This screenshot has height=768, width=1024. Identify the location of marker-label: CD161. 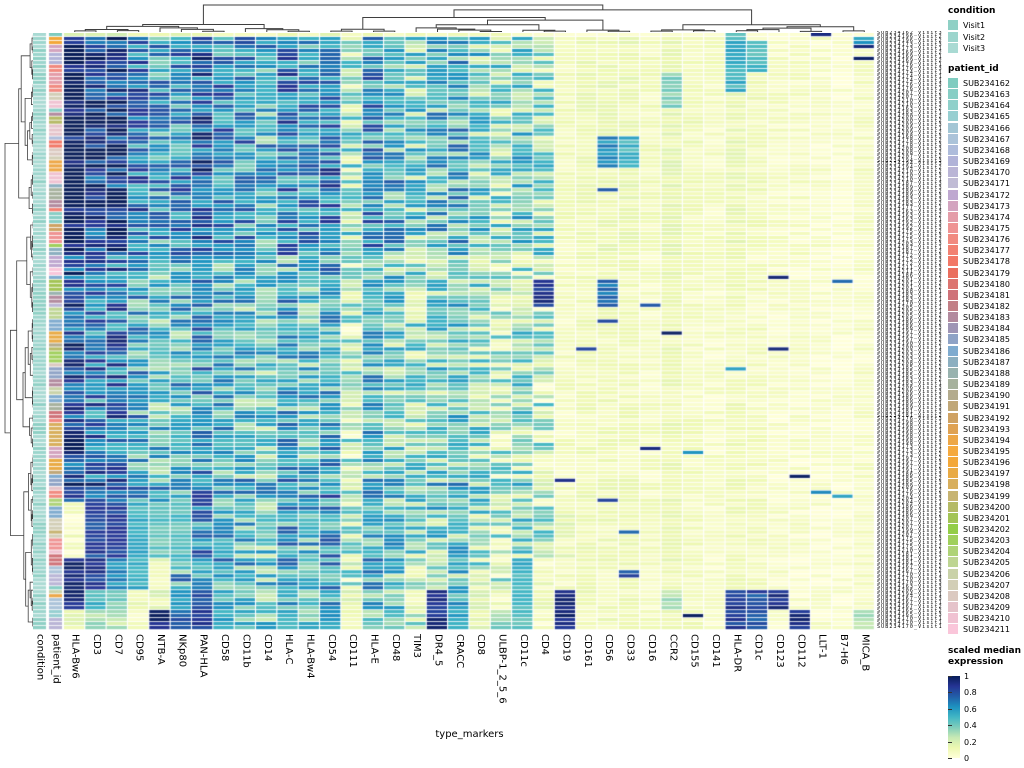
(587, 651).